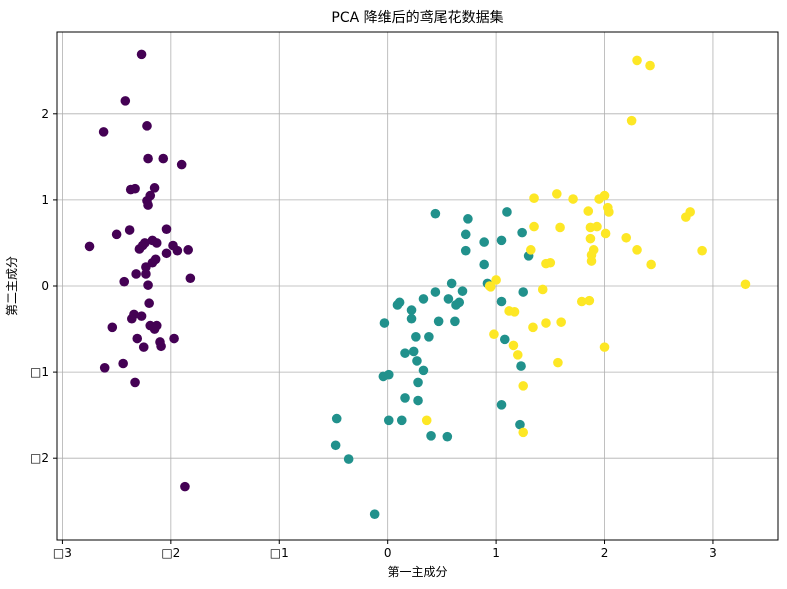 The height and width of the screenshot is (589, 787). What do you see at coordinates (496, 553) in the screenshot?
I see `x-tick-label: 1` at bounding box center [496, 553].